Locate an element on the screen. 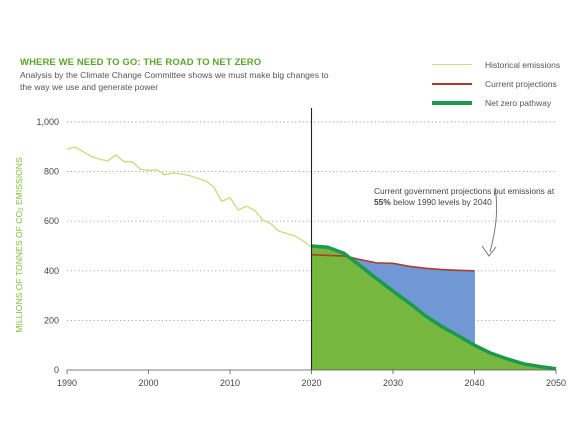 Image resolution: width=580 pixels, height=435 pixels. legend-label-net-zero: Net zero pathway is located at coordinates (518, 102).